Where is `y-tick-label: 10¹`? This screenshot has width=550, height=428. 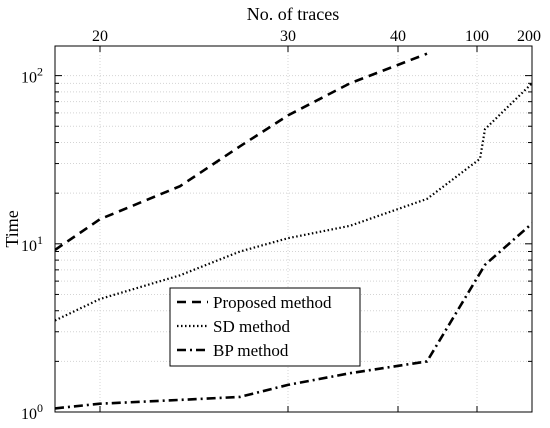 y-tick-label: 10¹ is located at coordinates (32, 244).